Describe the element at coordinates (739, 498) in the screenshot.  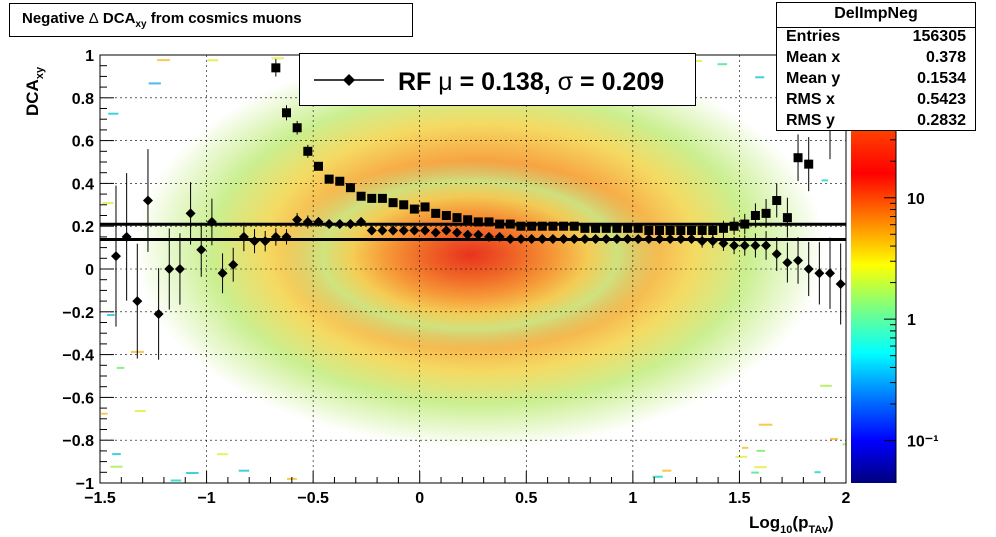
I see `x-tick-label: 1.5` at that location.